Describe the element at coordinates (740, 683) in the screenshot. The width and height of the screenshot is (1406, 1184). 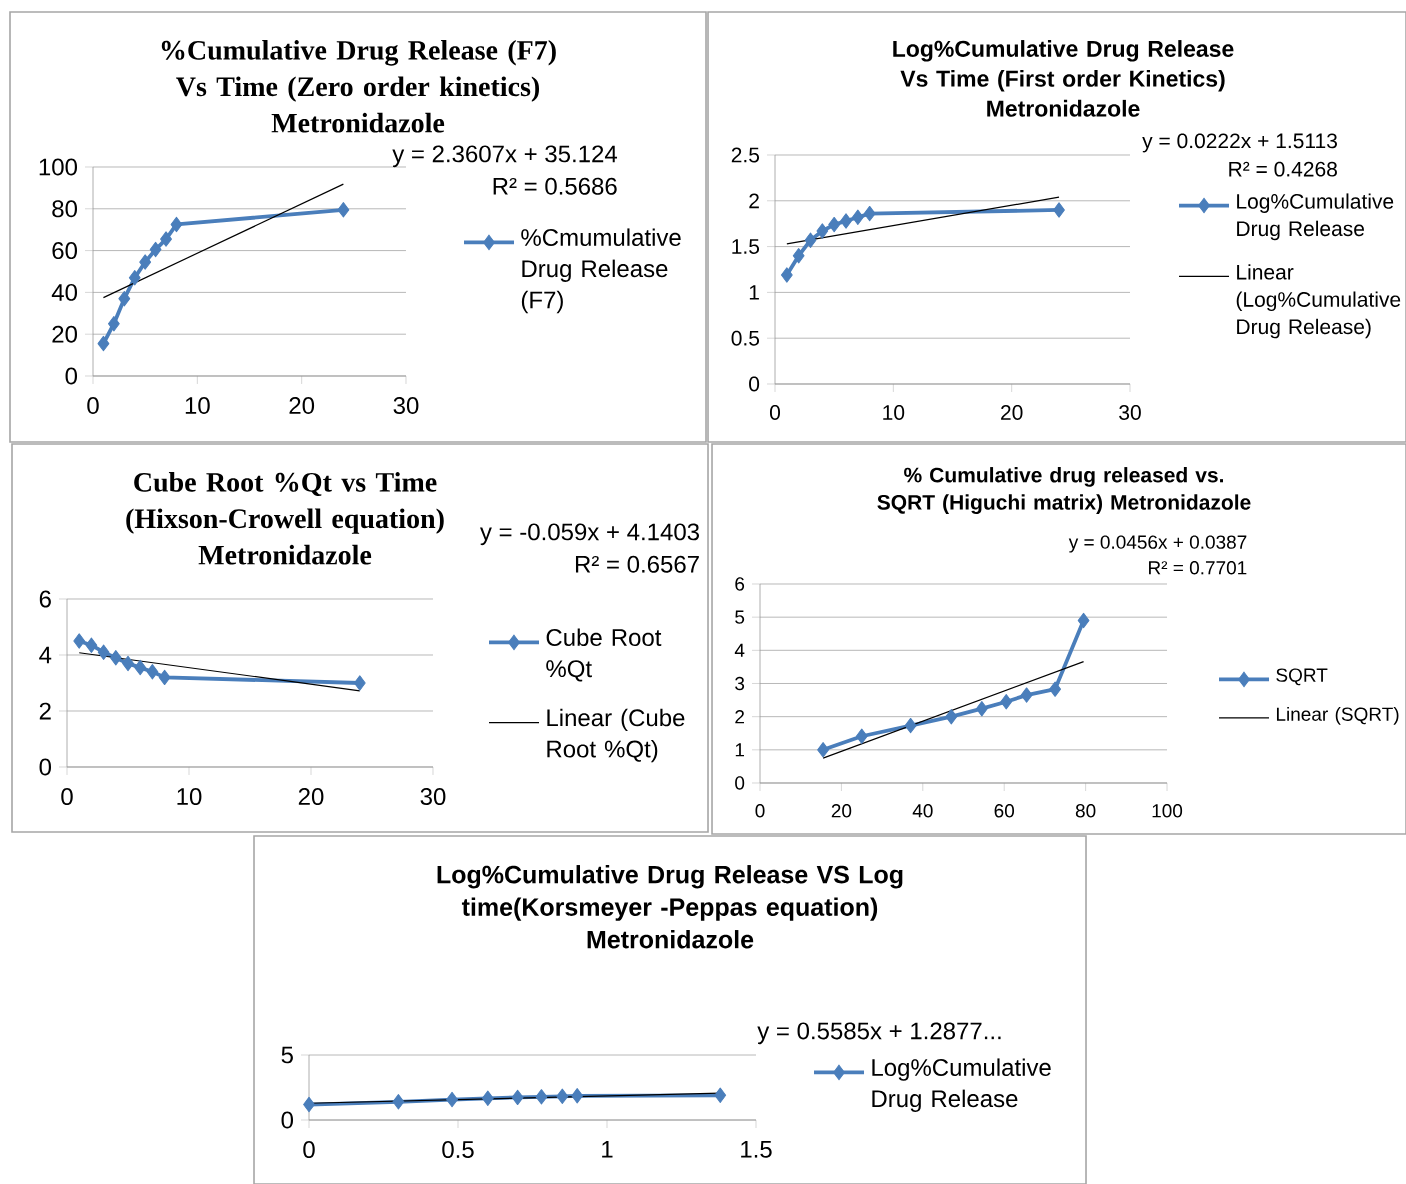
I see `y-tick-label: 3` at that location.